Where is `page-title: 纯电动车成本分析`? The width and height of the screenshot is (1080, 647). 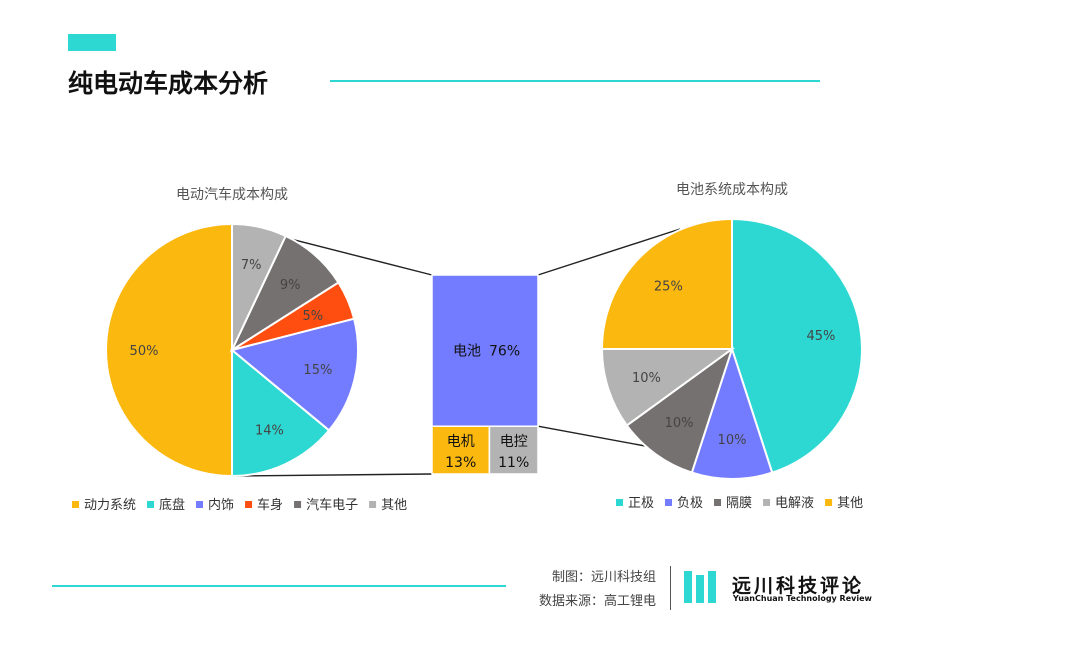
page-title: 纯电动车成本分析 is located at coordinates (168, 83).